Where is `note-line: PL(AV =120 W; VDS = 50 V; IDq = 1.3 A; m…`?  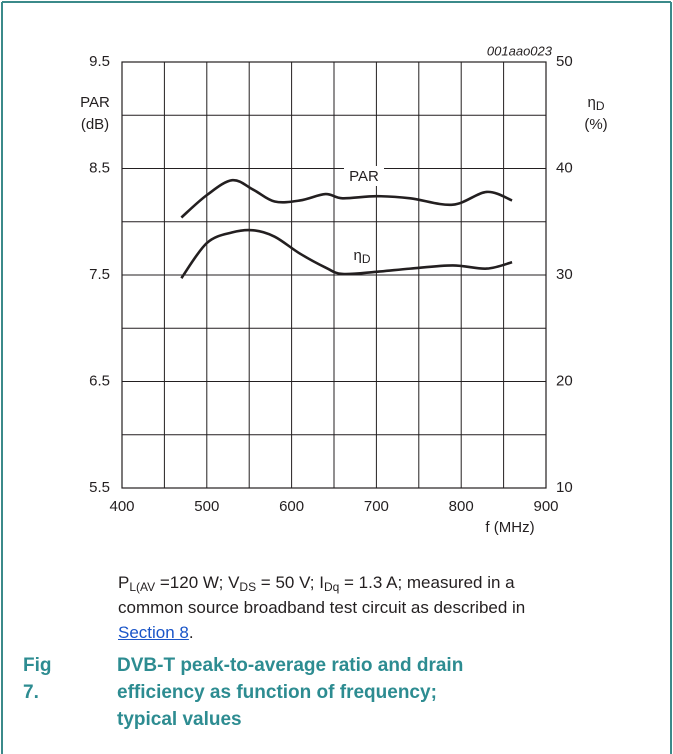 note-line: PL(AV =120 W; VDS = 50 V; IDq = 1.3 A; m… is located at coordinates (321, 582).